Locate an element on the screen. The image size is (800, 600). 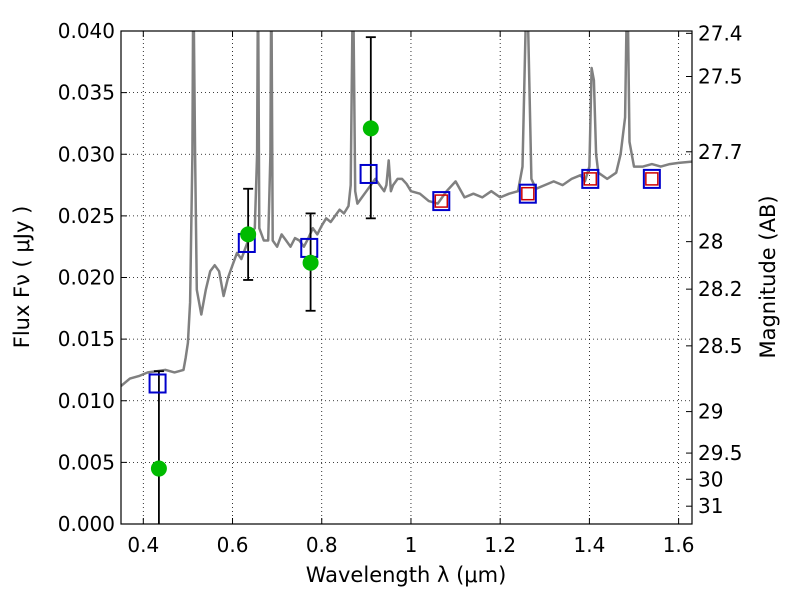
right-tick-label: 27.7 is located at coordinates (720, 152).